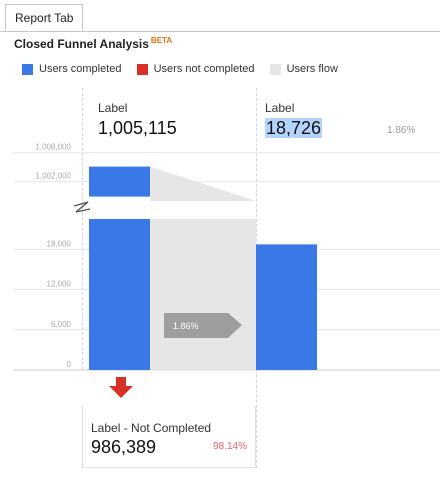 The image size is (440, 479). I want to click on step-1-label: Label, so click(113, 108).